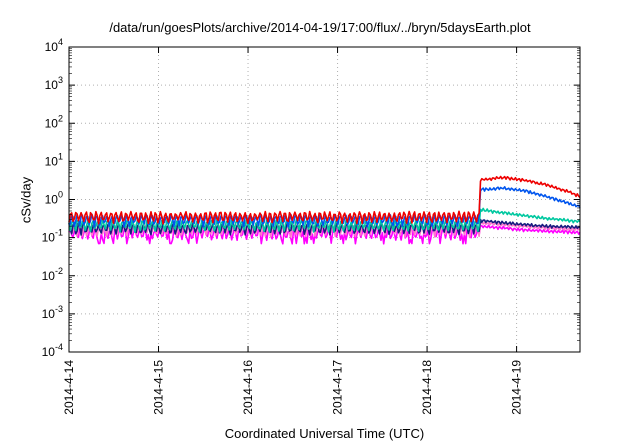 The width and height of the screenshot is (640, 448). What do you see at coordinates (52, 312) in the screenshot?
I see `y-tick-label: 10⁻³` at bounding box center [52, 312].